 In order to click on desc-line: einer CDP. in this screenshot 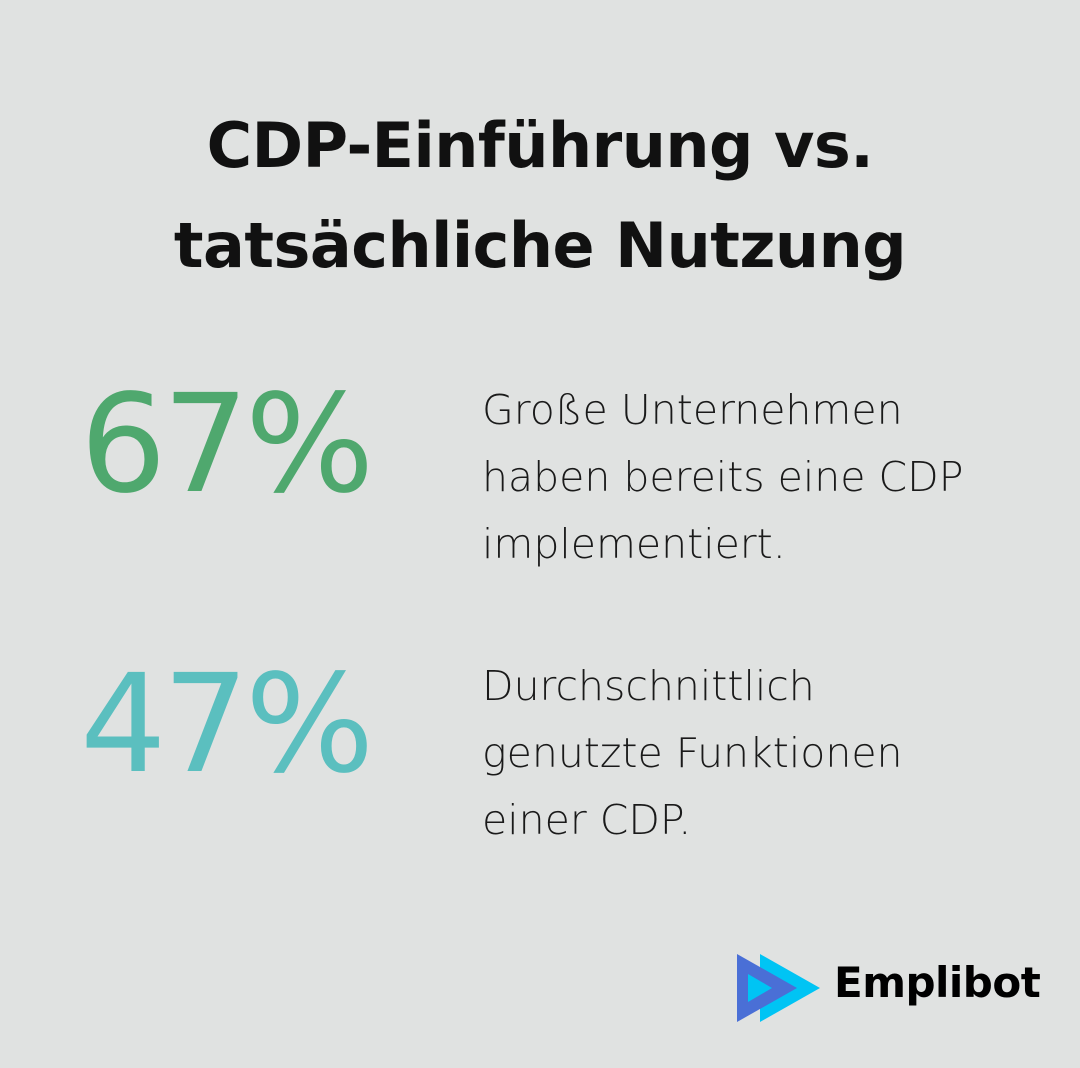, I will do `click(587, 820)`.